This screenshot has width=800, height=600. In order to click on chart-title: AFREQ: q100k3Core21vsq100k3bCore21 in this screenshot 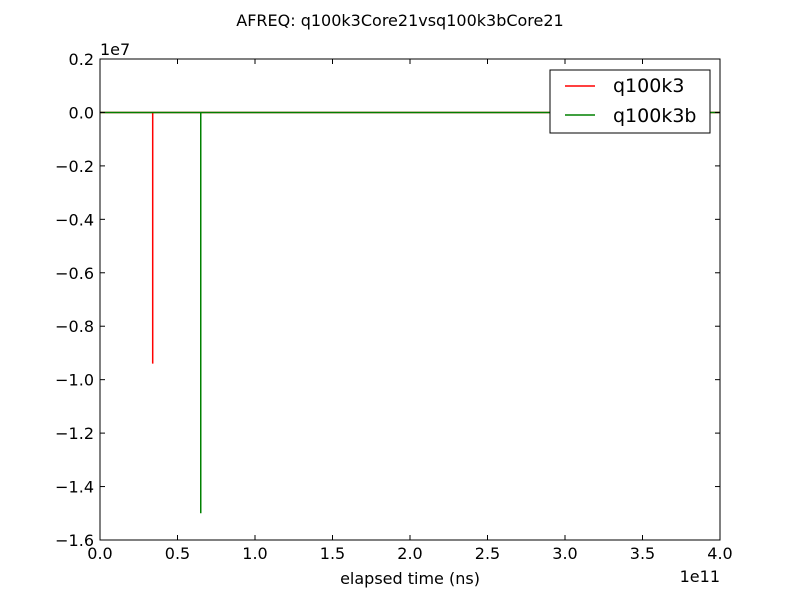, I will do `click(399, 20)`.